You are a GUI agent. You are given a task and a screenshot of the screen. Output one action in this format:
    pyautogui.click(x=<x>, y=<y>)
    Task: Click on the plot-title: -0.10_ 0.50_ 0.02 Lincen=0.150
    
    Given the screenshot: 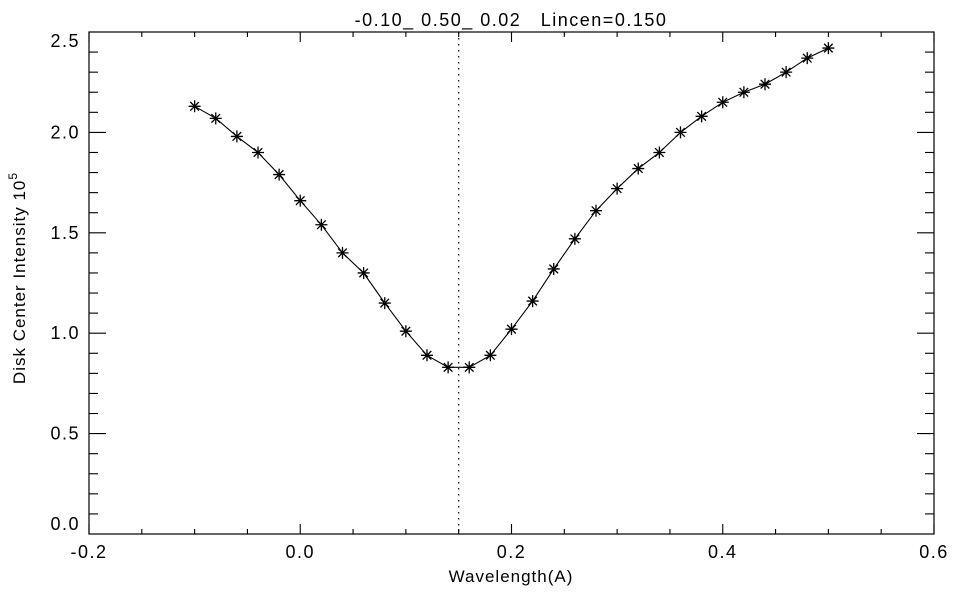 What is the action you would take?
    pyautogui.click(x=511, y=20)
    